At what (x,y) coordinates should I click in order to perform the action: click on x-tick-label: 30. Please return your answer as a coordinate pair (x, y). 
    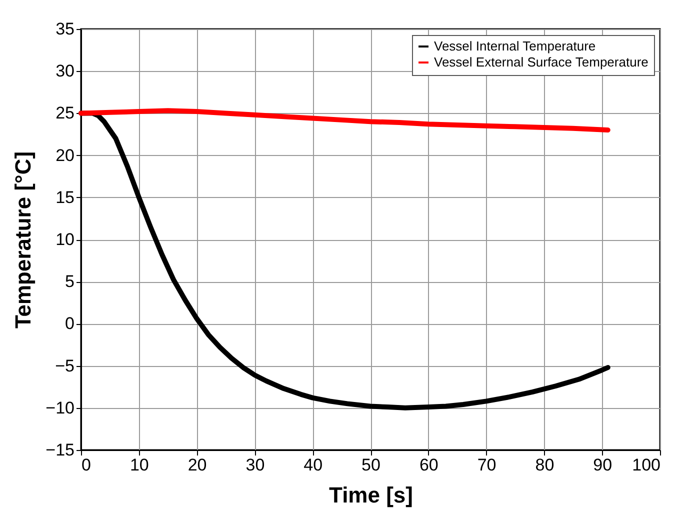
    Looking at the image, I should click on (255, 465).